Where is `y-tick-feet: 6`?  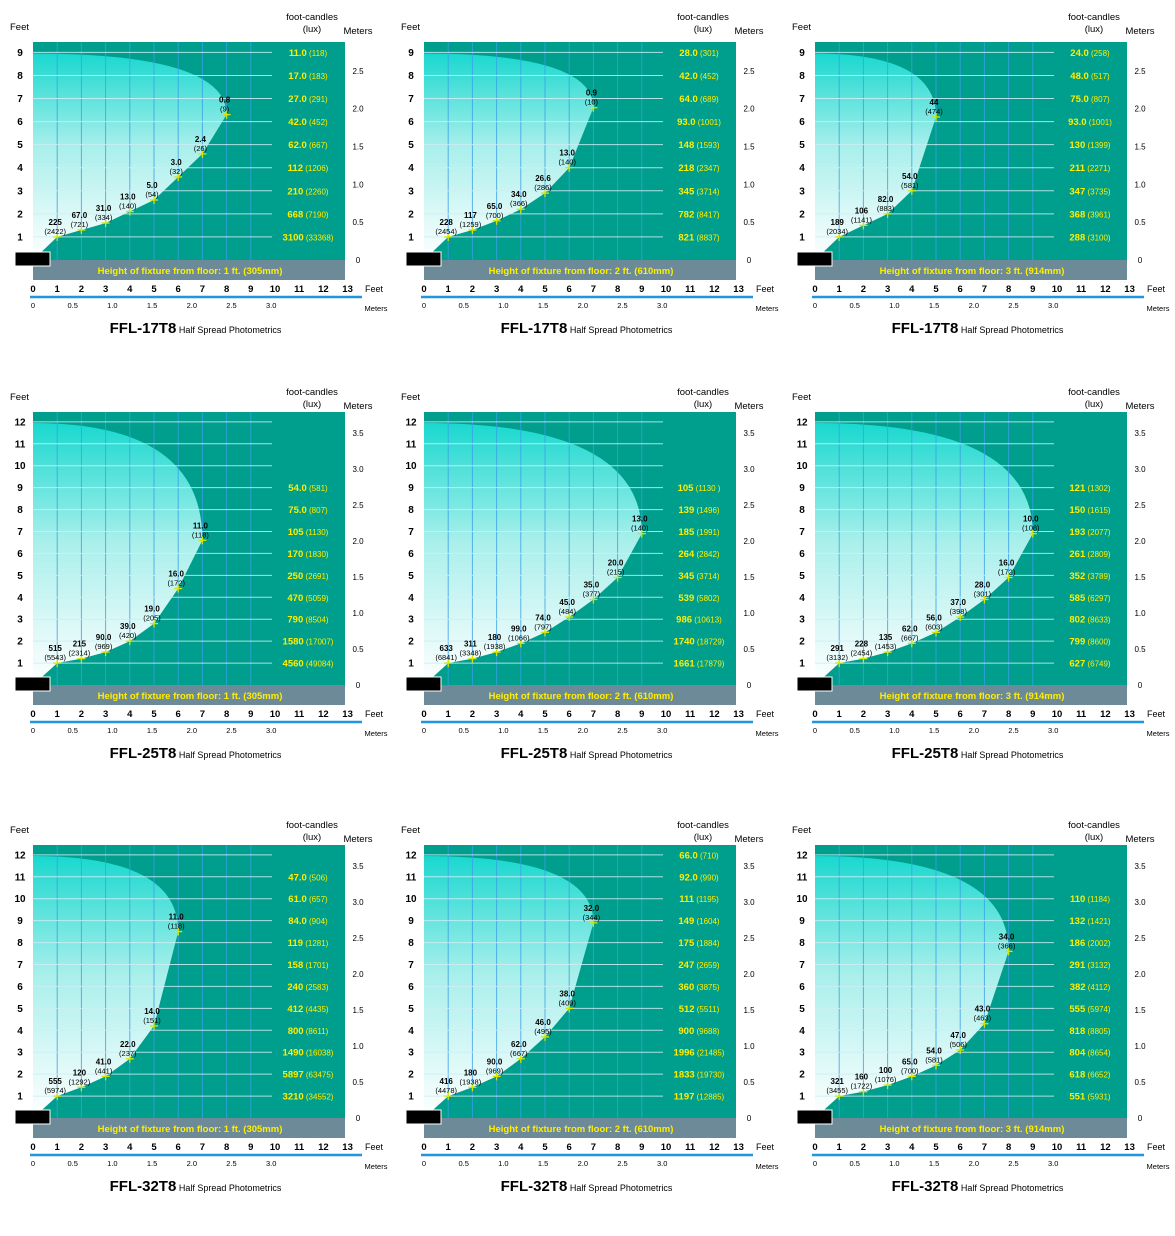 y-tick-feet: 6 is located at coordinates (802, 122).